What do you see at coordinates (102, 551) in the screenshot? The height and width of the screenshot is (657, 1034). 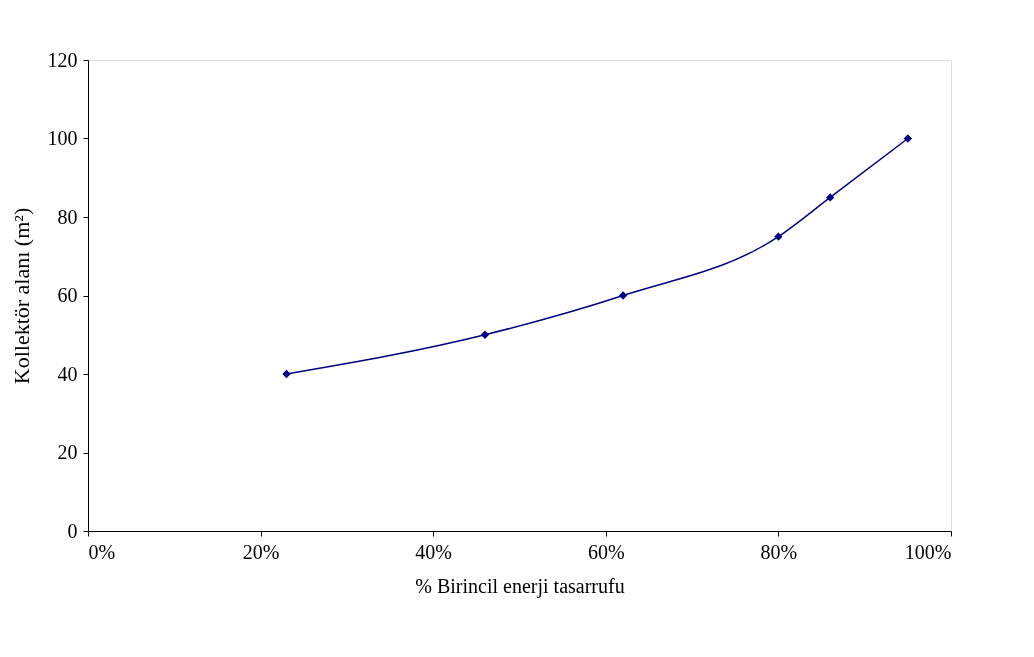 I see `x-tick-label: 0%` at bounding box center [102, 551].